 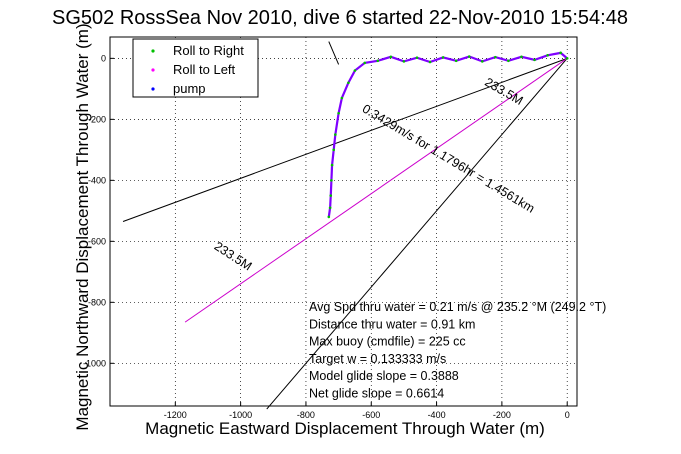 I want to click on stat-line: Target w = 0.133333 m/s, so click(x=377, y=359).